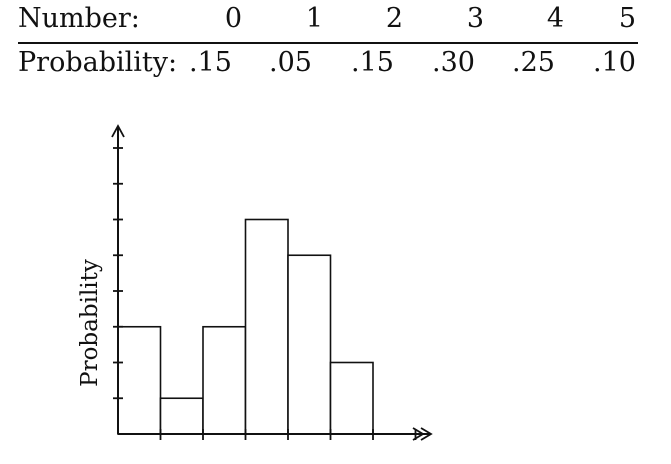 This screenshot has height=464, width=671. Describe the element at coordinates (290, 62) in the screenshot. I see `probability-cell: .05` at that location.